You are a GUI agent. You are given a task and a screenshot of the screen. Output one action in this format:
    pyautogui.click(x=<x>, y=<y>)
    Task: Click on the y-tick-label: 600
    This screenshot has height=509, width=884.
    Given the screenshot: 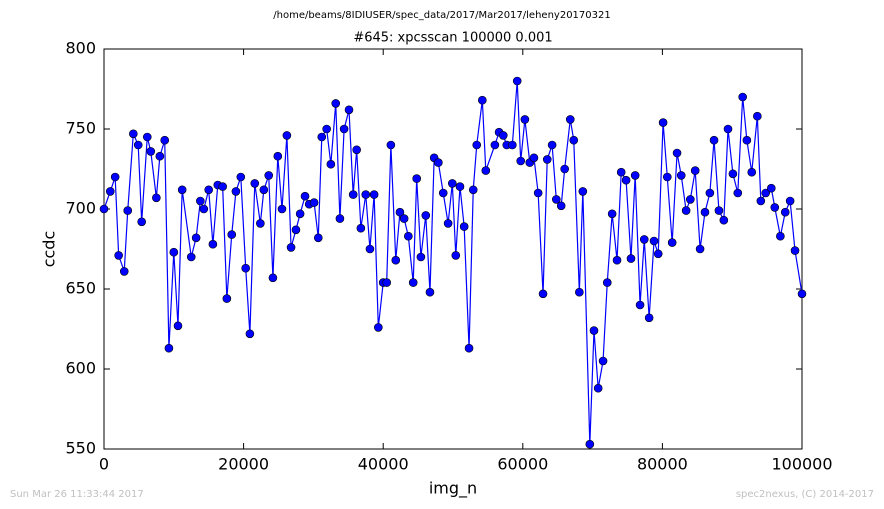 What is the action you would take?
    pyautogui.click(x=80, y=368)
    